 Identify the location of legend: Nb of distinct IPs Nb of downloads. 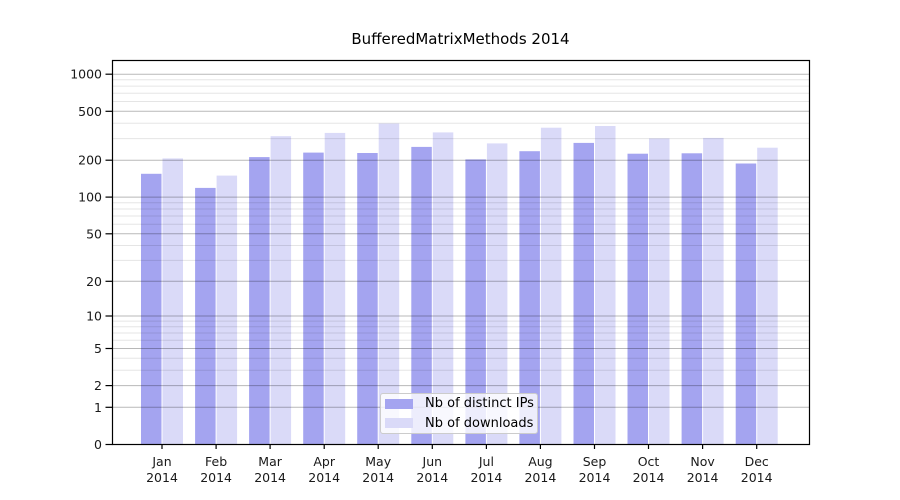
(459, 413).